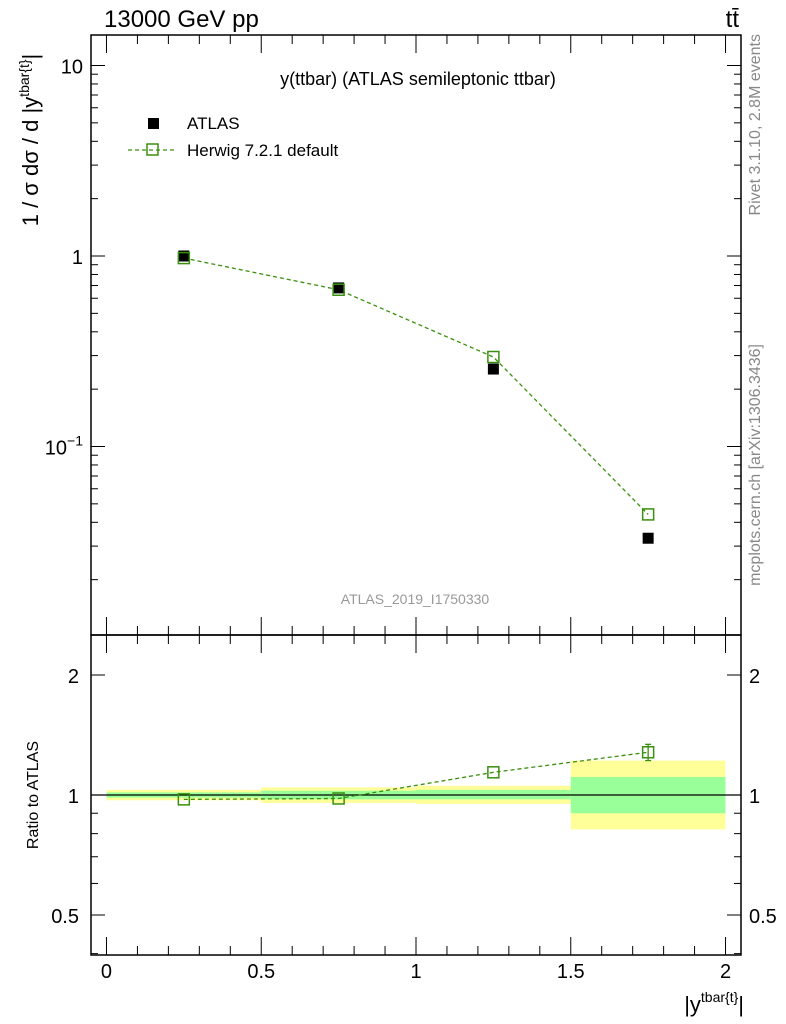  I want to click on legend-herwig-marker, so click(152, 149).